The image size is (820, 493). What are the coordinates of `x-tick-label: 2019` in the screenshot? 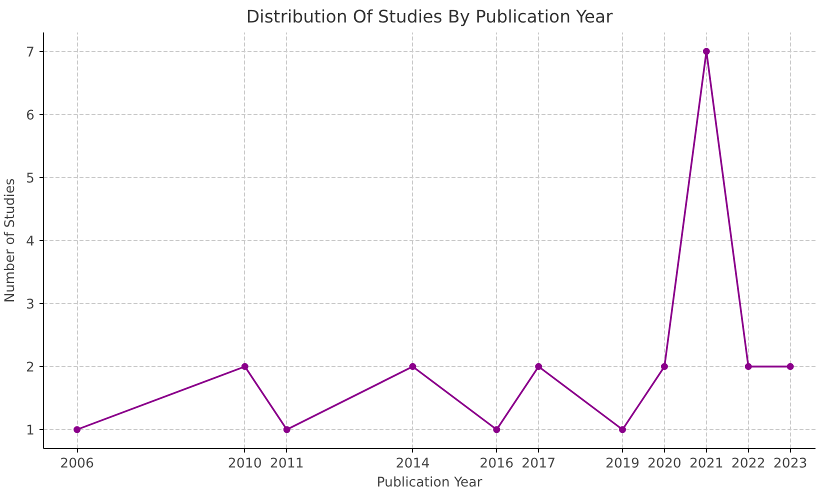 It's located at (623, 464).